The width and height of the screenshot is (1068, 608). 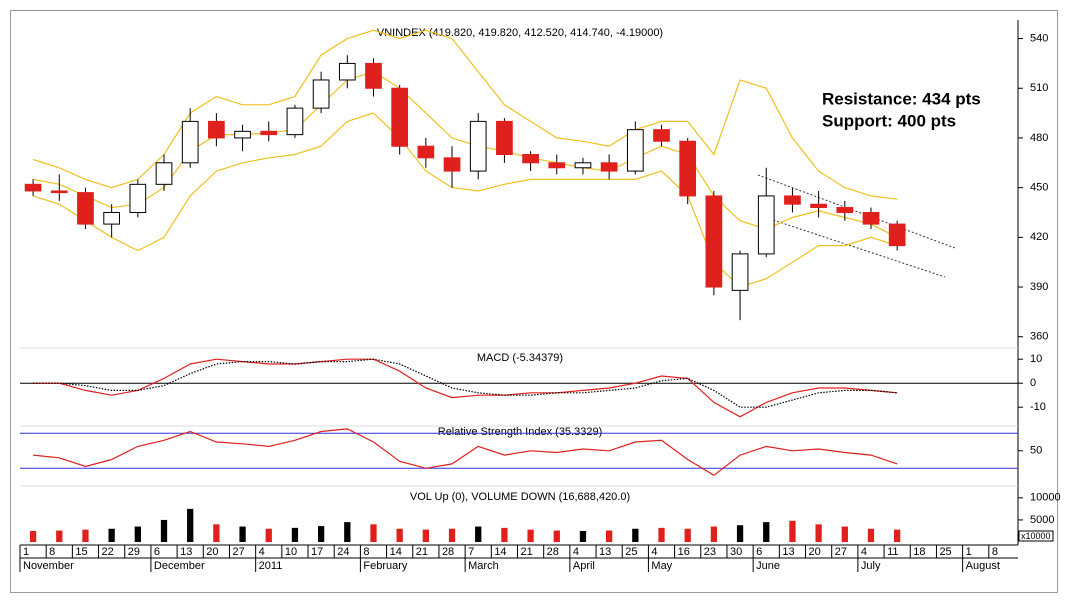 I want to click on volume-title: VOL Up (0), VOLUME DOWN (16,688,420.0), so click(x=520, y=497).